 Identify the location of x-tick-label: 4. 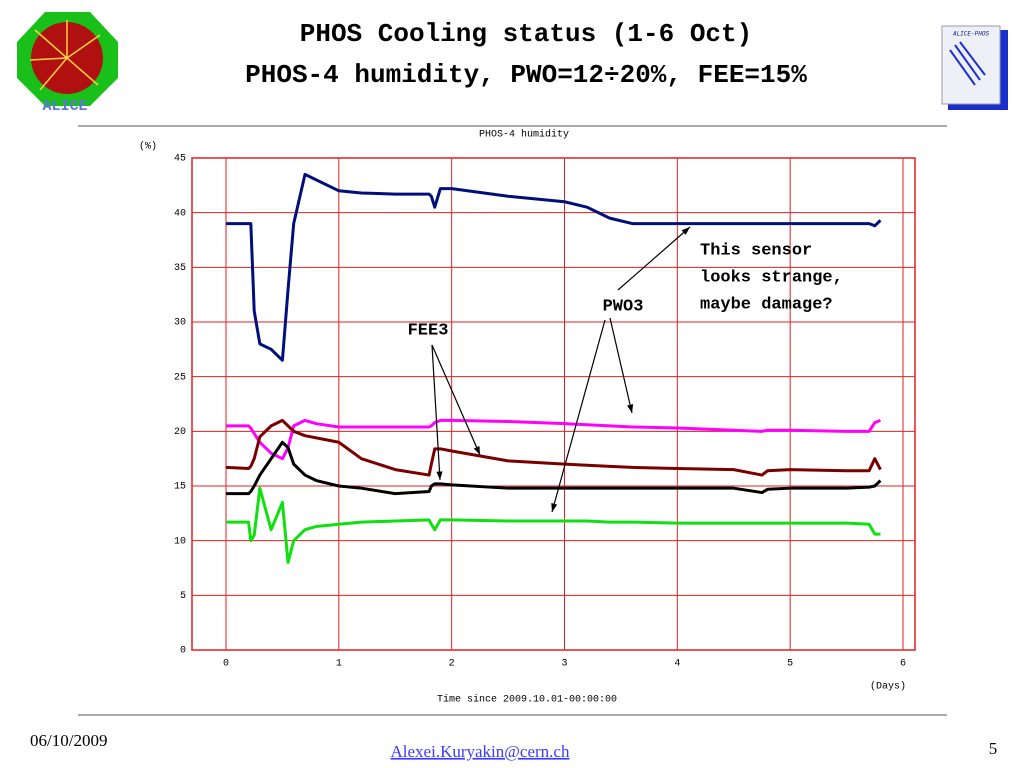
(677, 664).